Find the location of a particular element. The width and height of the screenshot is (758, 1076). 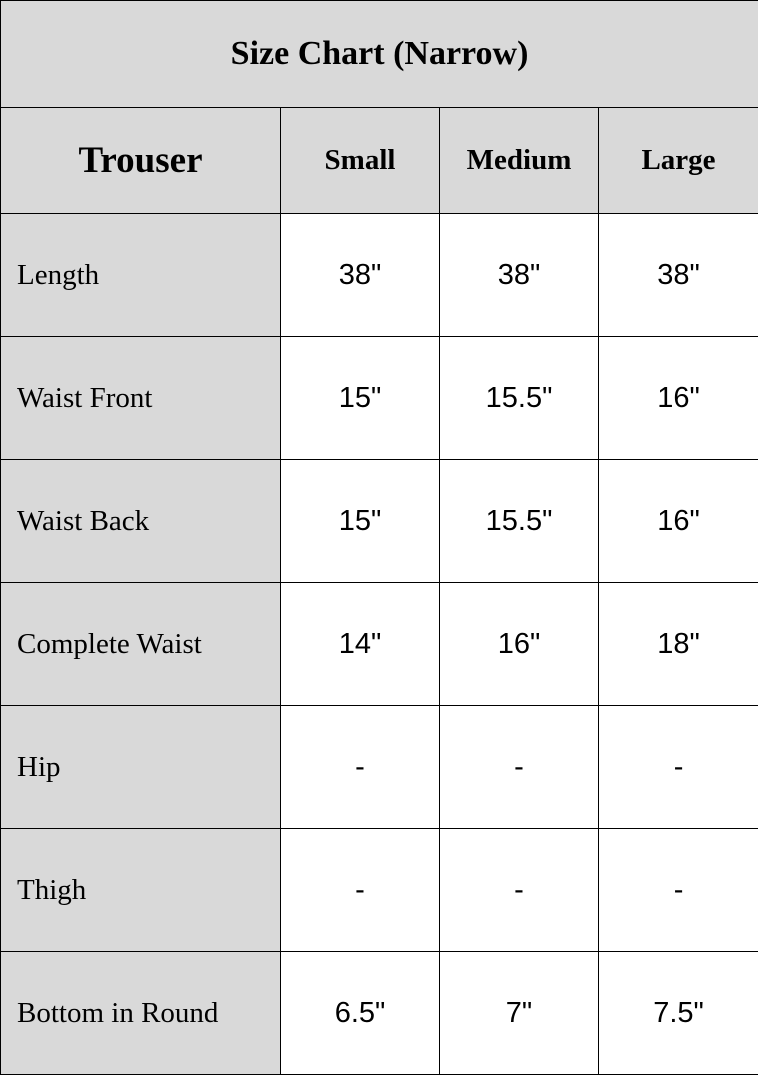

value-medium: 7" is located at coordinates (519, 1013).